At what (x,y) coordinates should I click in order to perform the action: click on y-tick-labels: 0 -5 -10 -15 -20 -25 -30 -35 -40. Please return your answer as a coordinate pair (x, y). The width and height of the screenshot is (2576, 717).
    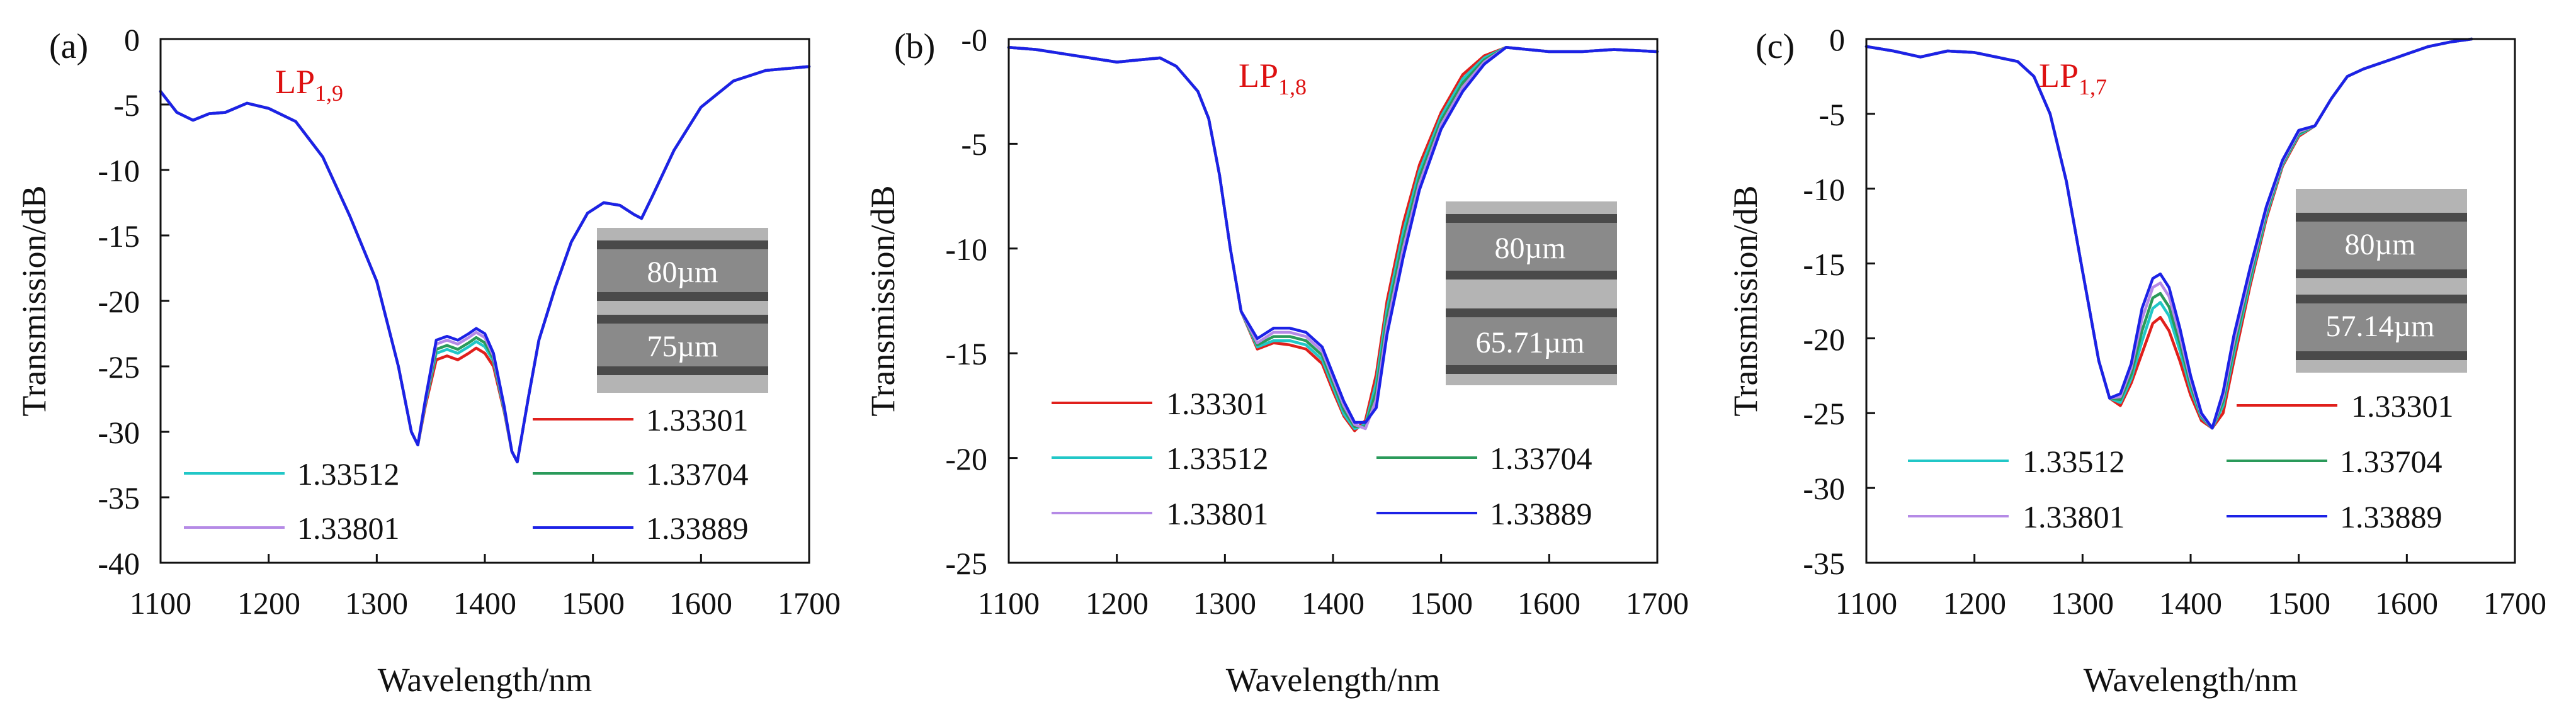
    Looking at the image, I should click on (119, 301).